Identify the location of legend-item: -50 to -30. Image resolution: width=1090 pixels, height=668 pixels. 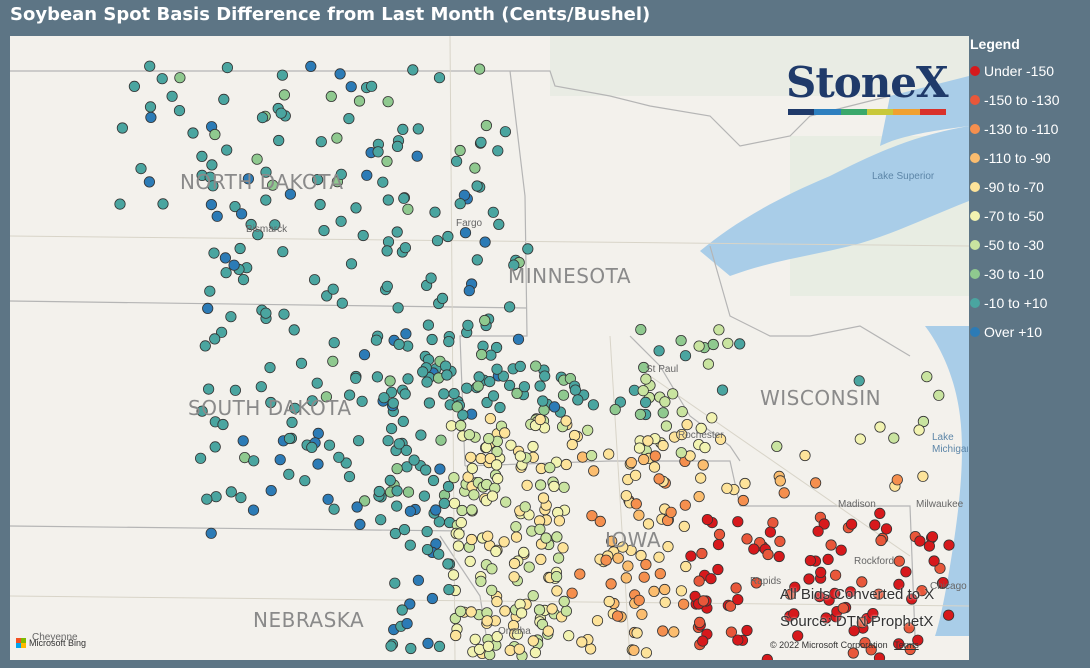
(1029, 244).